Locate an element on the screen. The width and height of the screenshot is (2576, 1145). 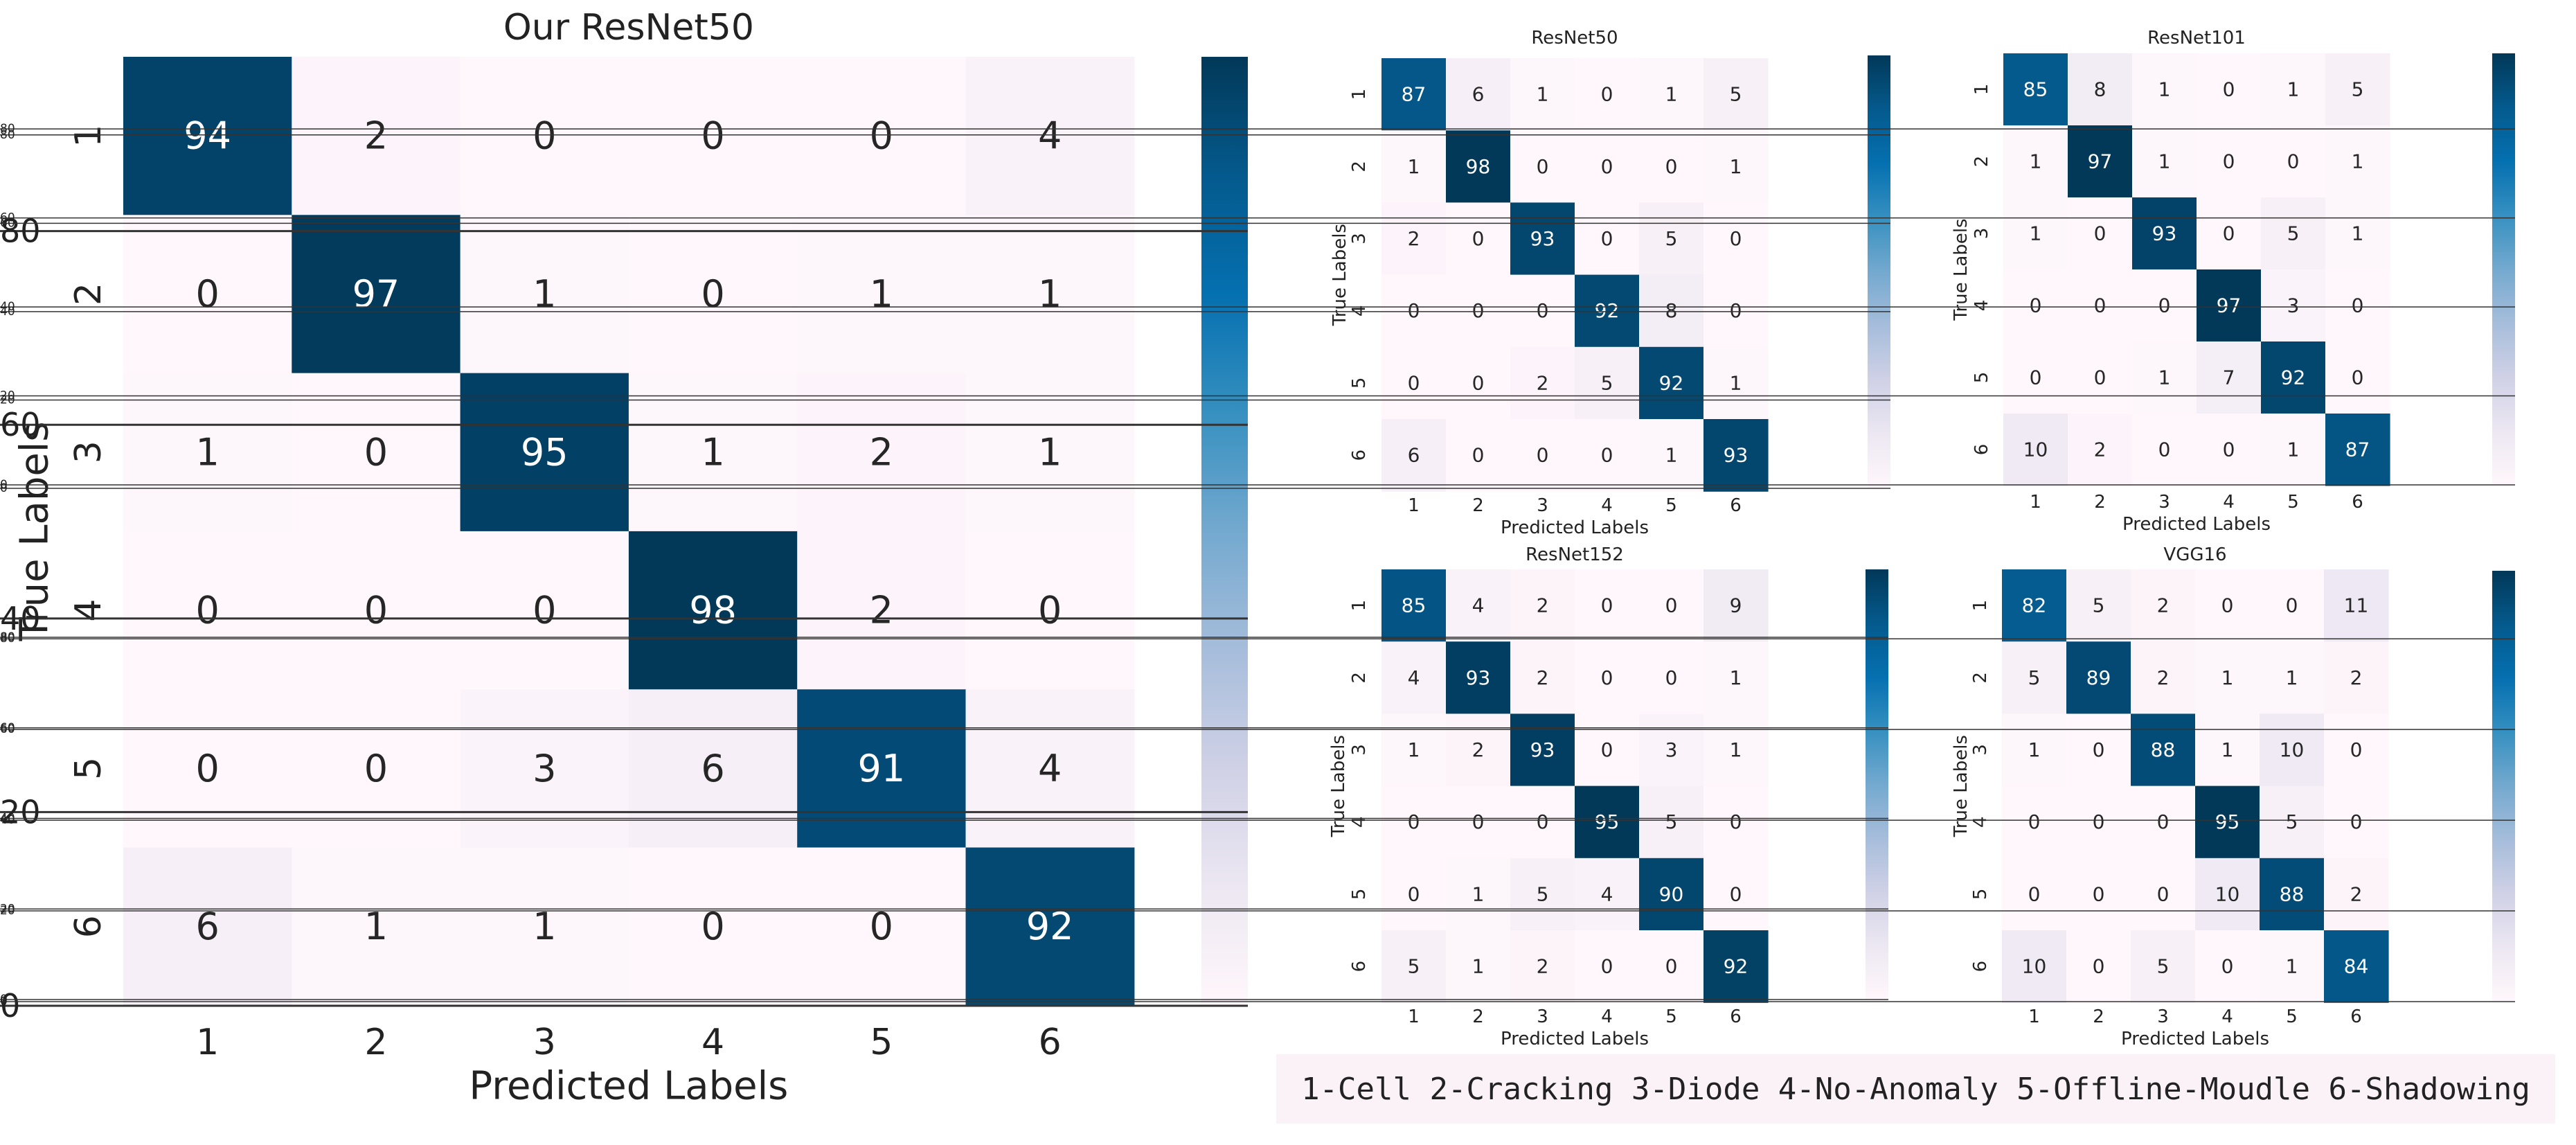
colorbar is located at coordinates (1224, 531).